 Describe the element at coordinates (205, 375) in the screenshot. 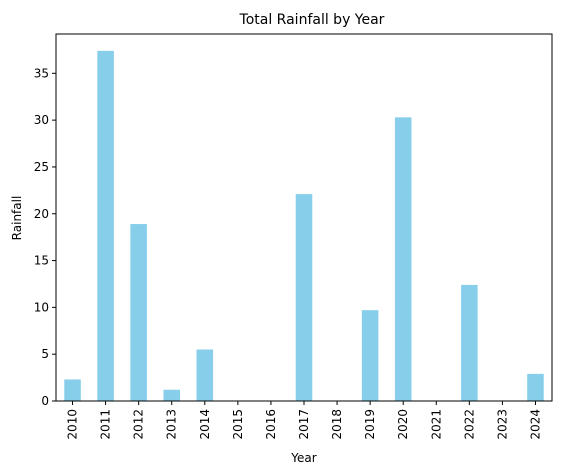

I see `bar-2014` at that location.